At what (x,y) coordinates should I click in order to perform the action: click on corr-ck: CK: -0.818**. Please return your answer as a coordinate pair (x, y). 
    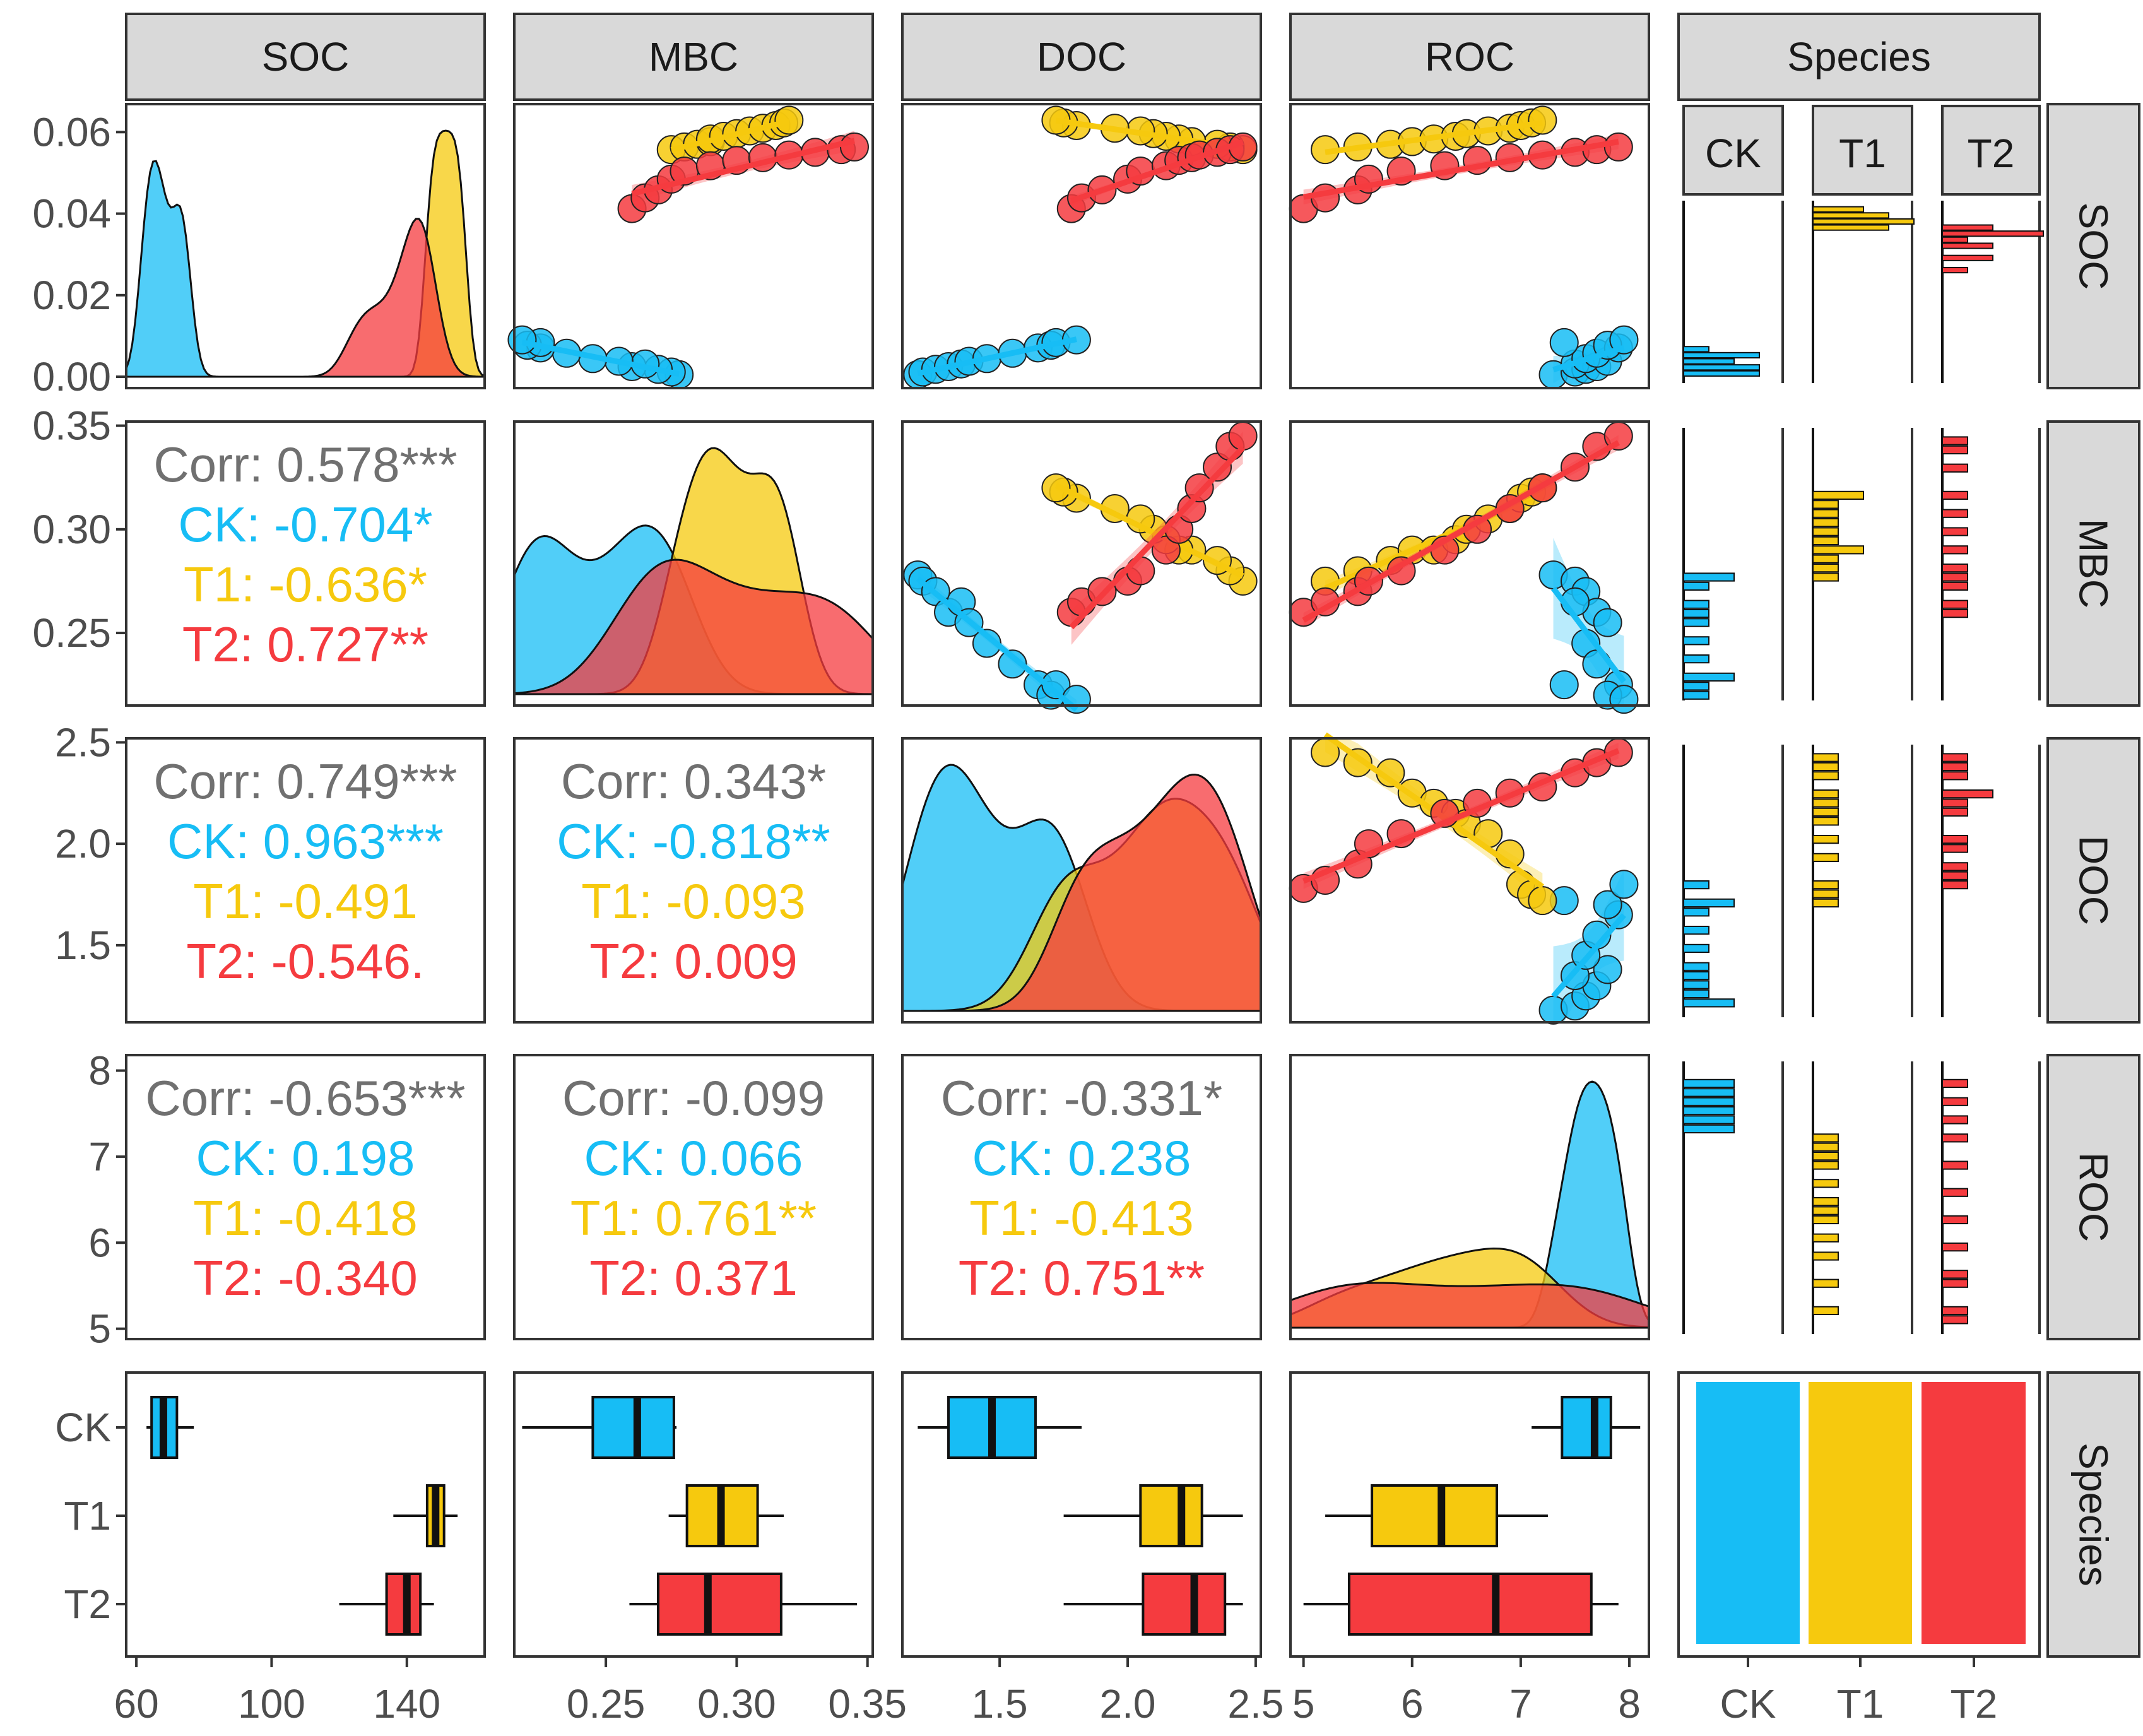
    Looking at the image, I should click on (693, 841).